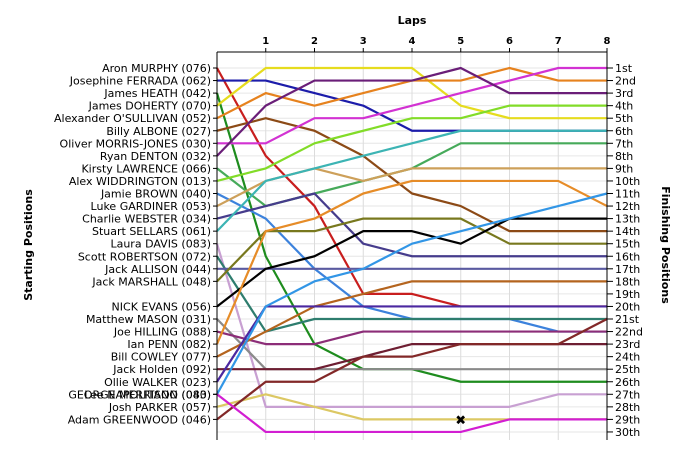 This screenshot has height=455, width=700. I want to click on lap-tick-label: 7, so click(558, 41).